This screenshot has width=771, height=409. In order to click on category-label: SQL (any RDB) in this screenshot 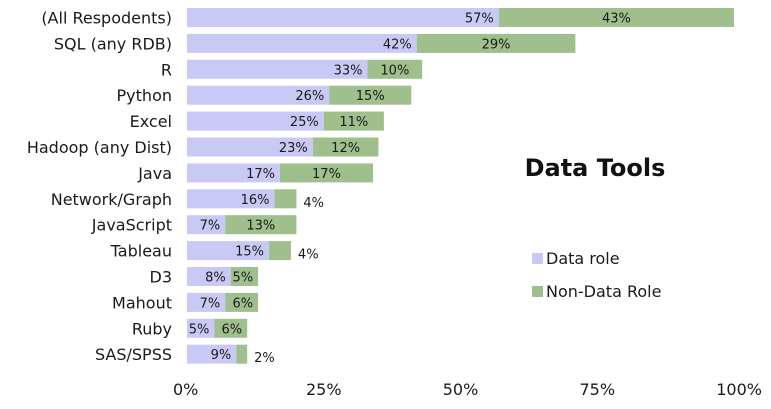, I will do `click(113, 43)`.